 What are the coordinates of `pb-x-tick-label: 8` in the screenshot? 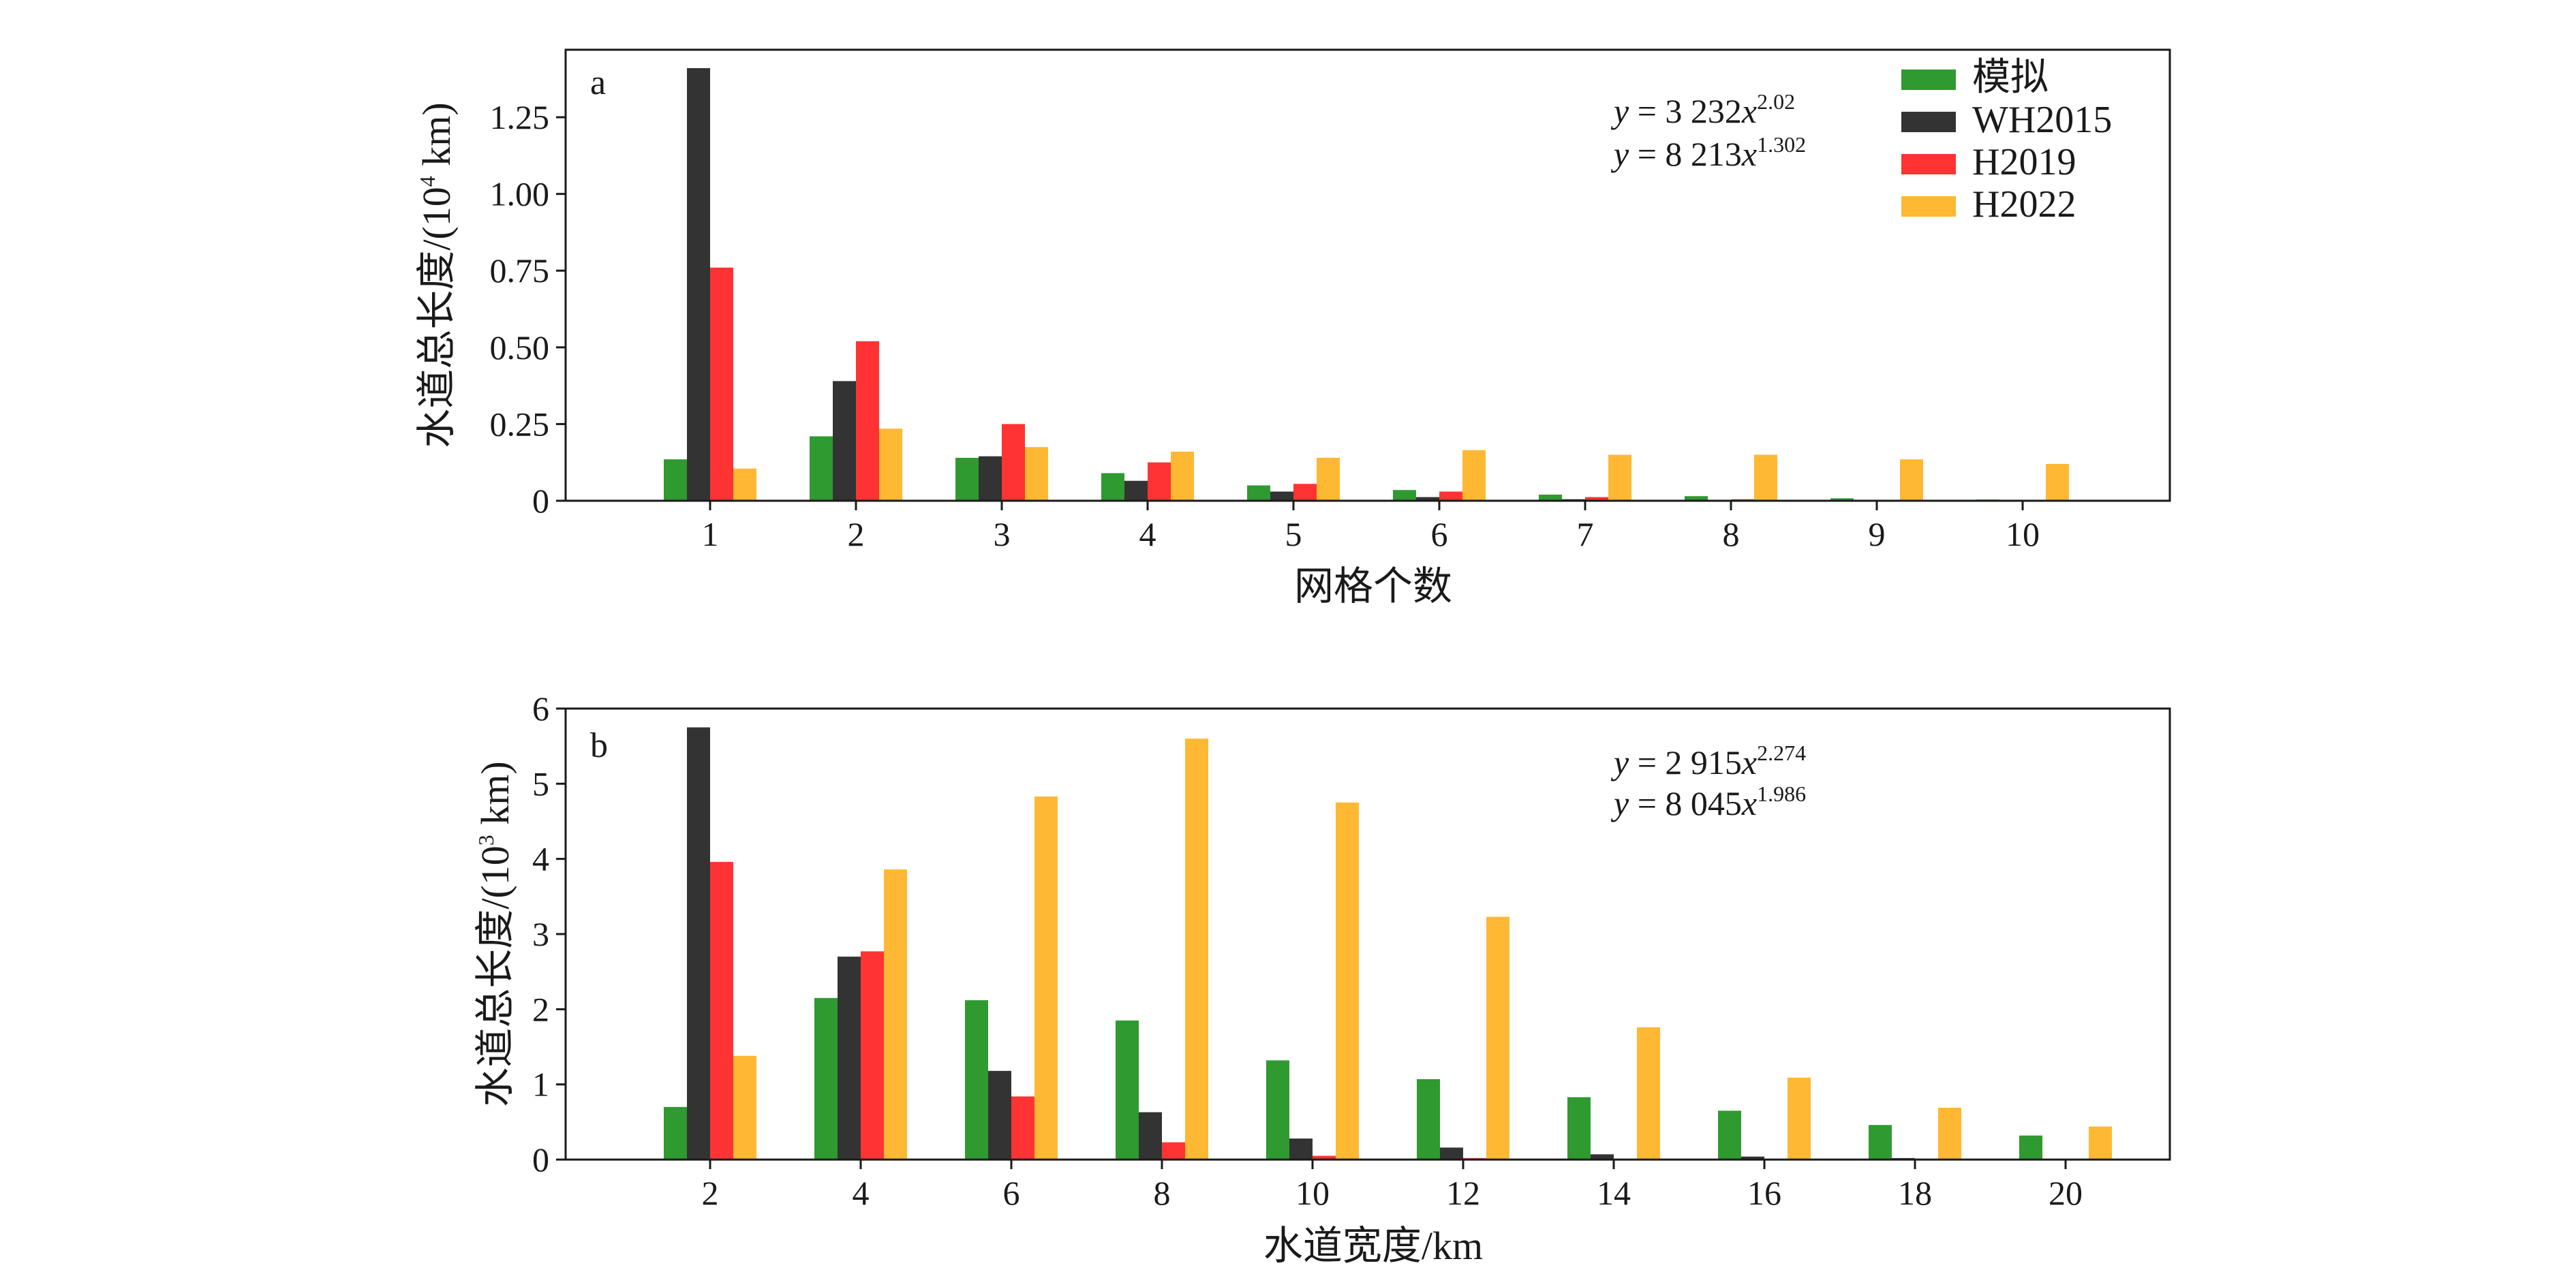 It's located at (1162, 1193).